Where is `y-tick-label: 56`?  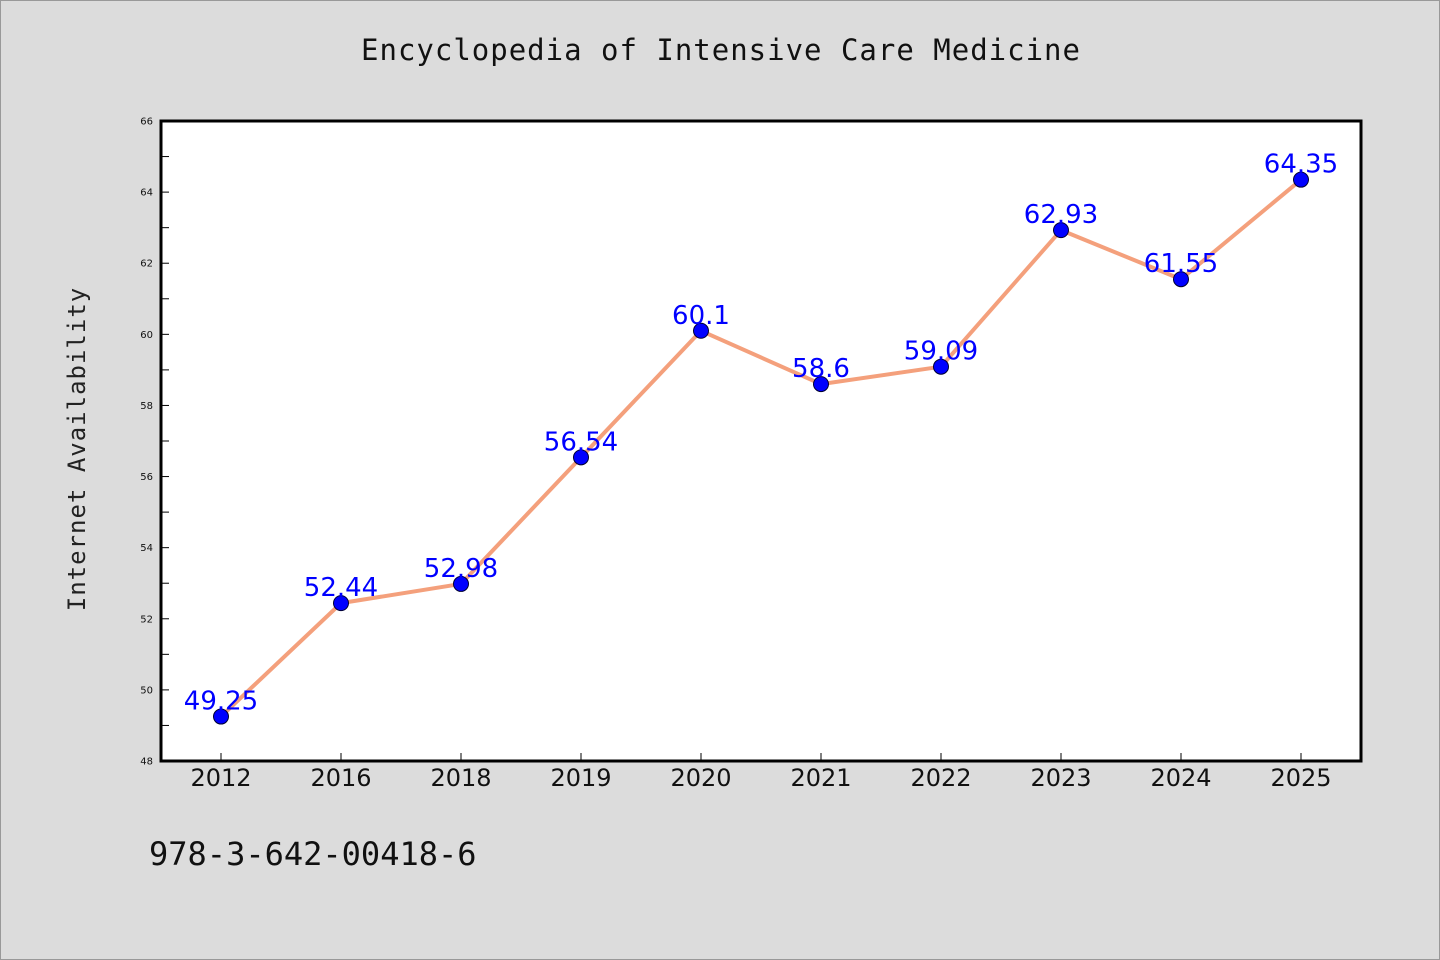 y-tick-label: 56 is located at coordinates (146, 477).